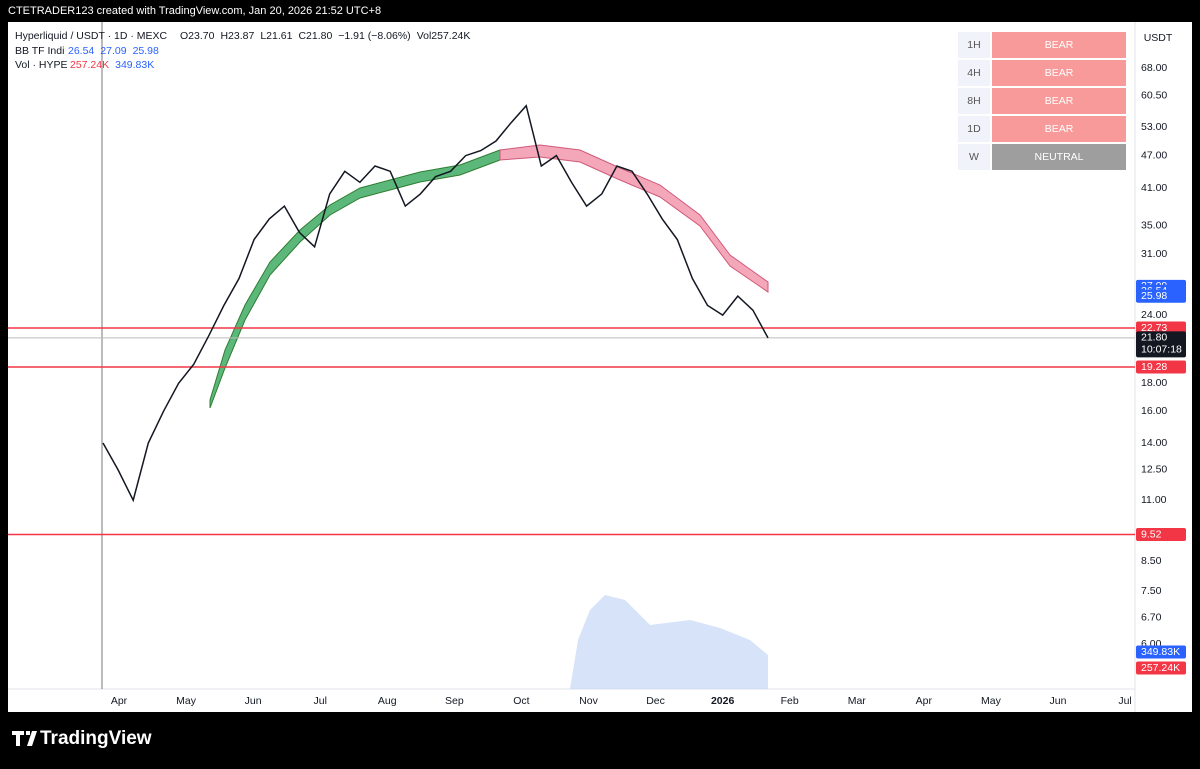  Describe the element at coordinates (1151, 534) in the screenshot. I see `price-tag-label: 9.52` at that location.